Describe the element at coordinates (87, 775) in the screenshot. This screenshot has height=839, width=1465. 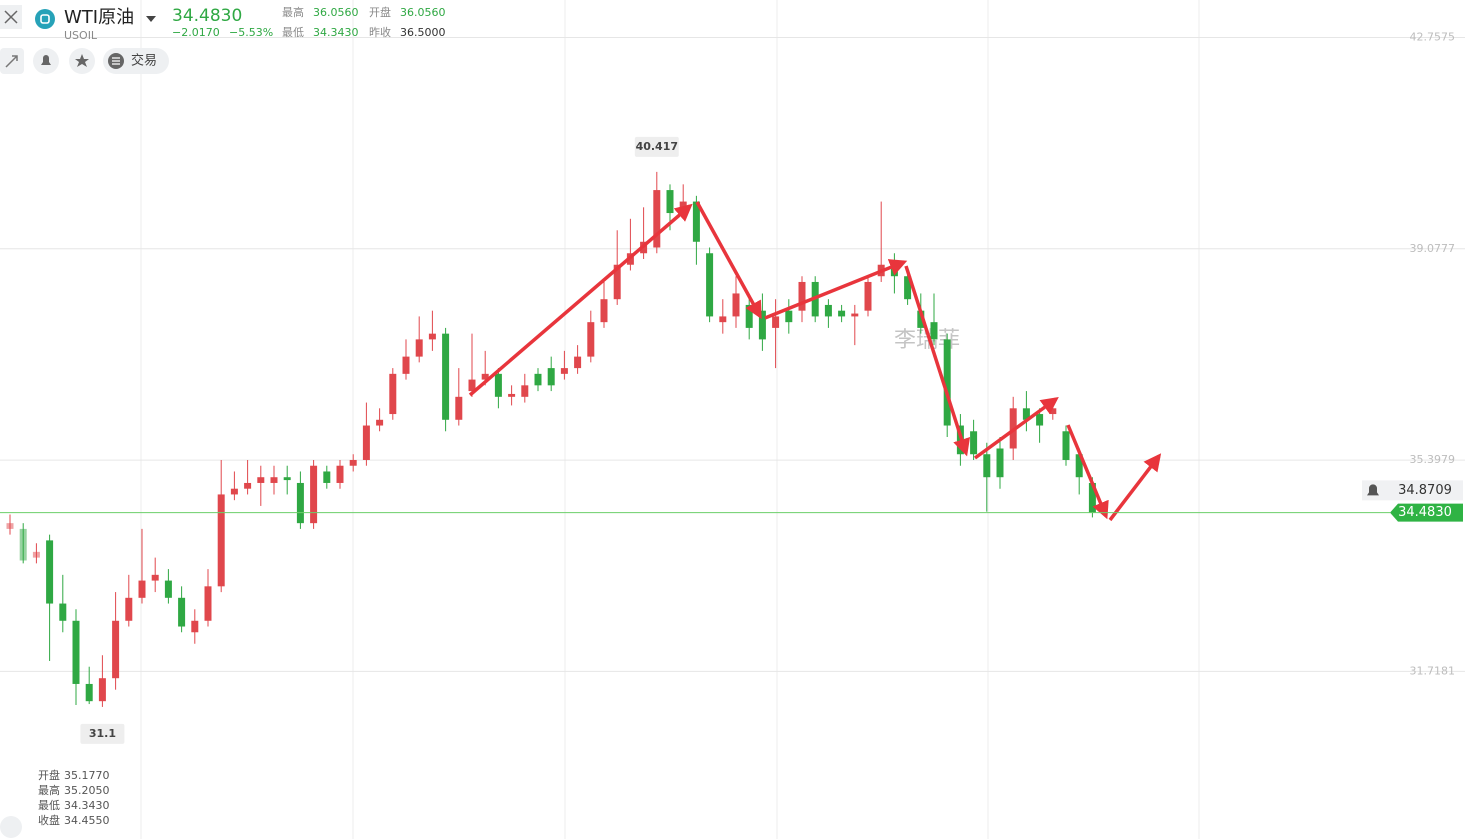
I see `hover-value: 35.1770` at that location.